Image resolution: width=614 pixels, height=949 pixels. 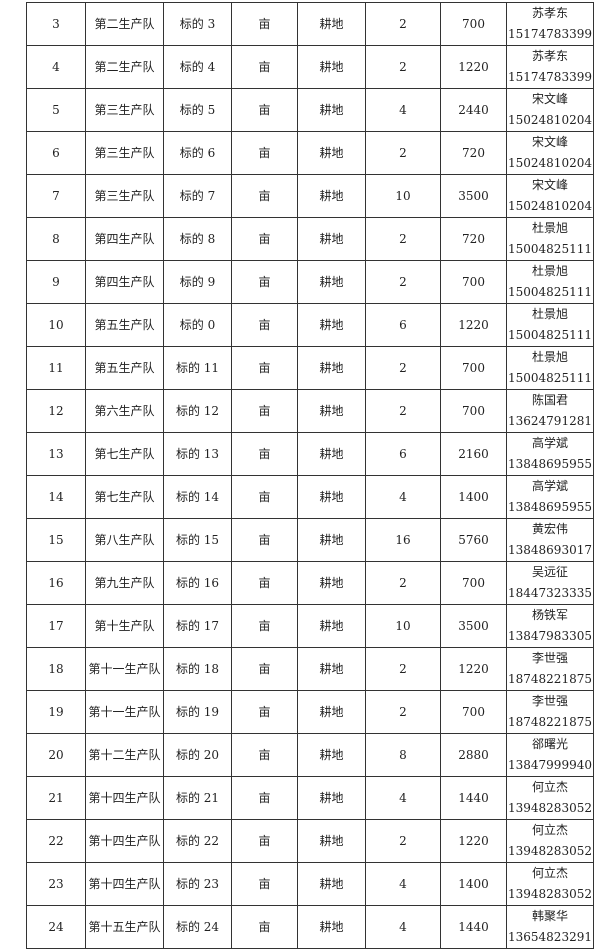 I want to click on contact-name: 李世强, so click(x=549, y=701).